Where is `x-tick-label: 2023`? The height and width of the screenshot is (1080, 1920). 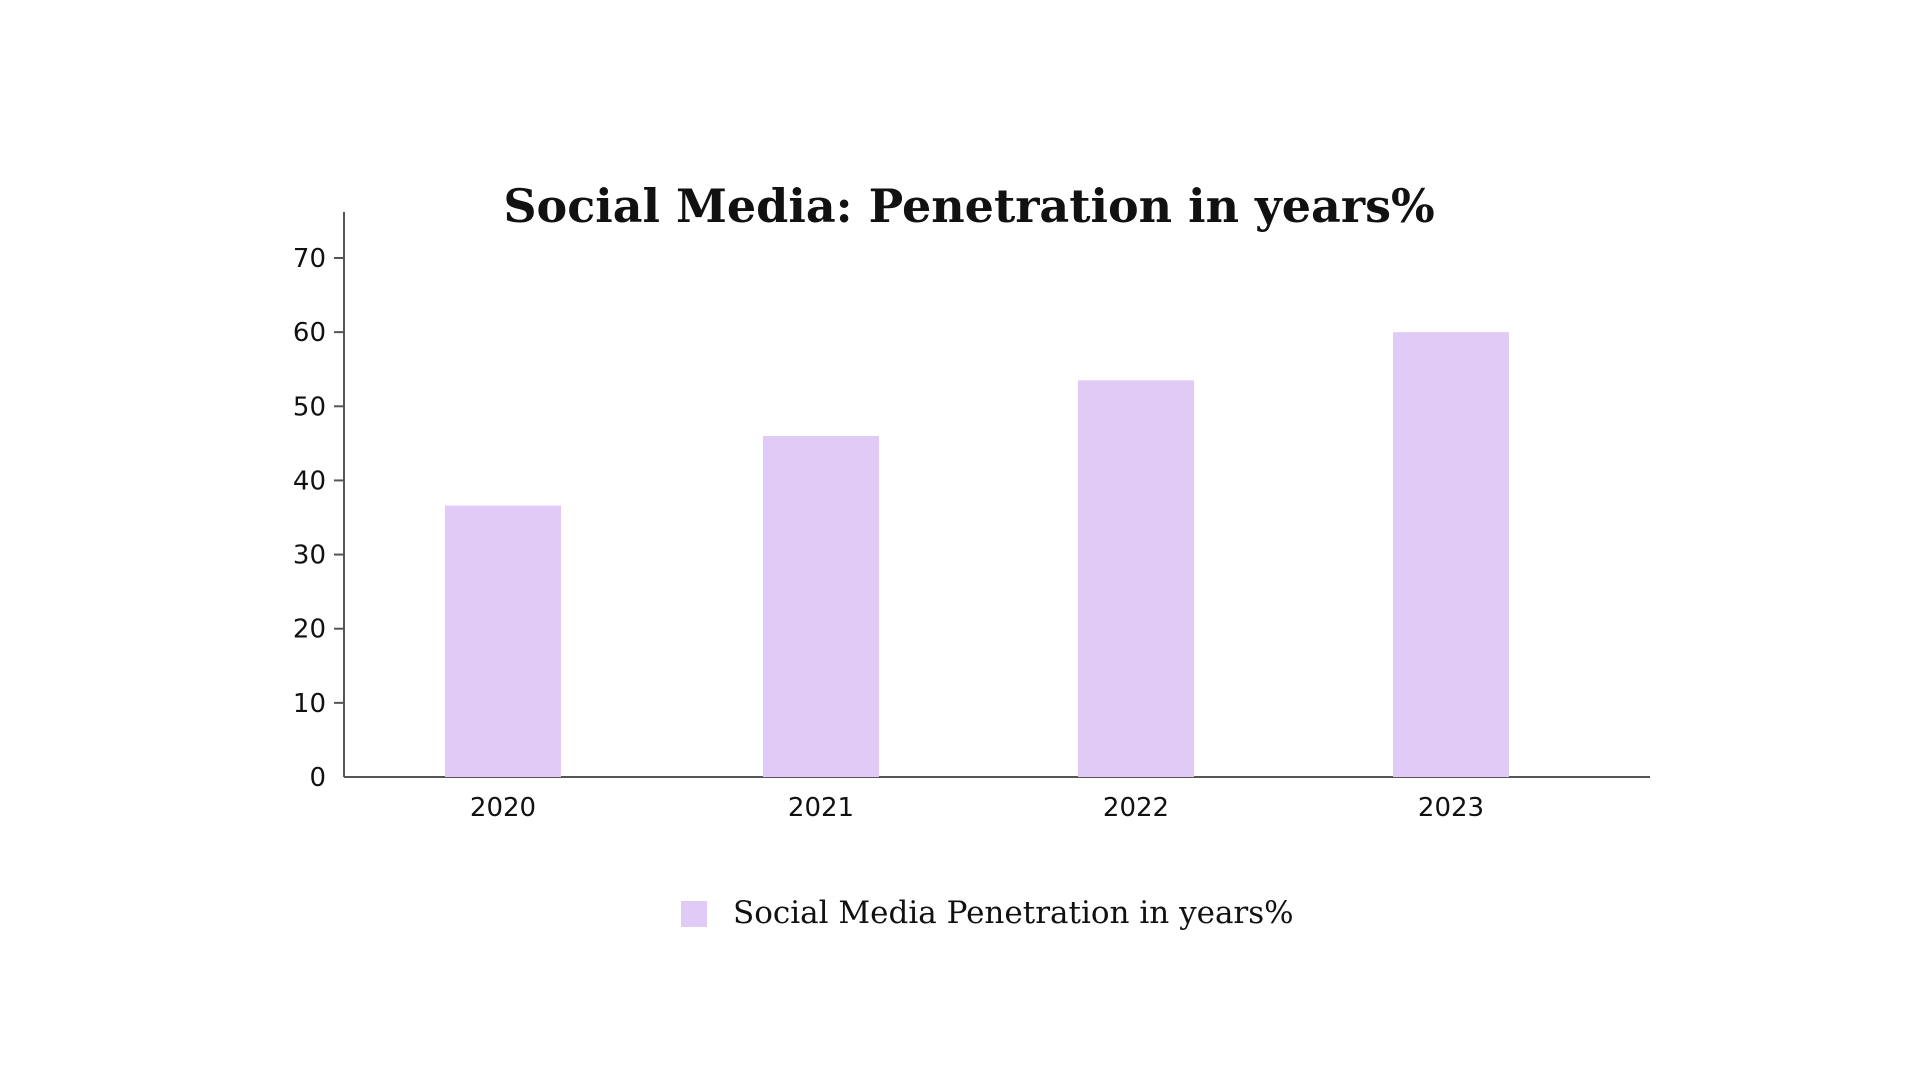
x-tick-label: 2023 is located at coordinates (1451, 808).